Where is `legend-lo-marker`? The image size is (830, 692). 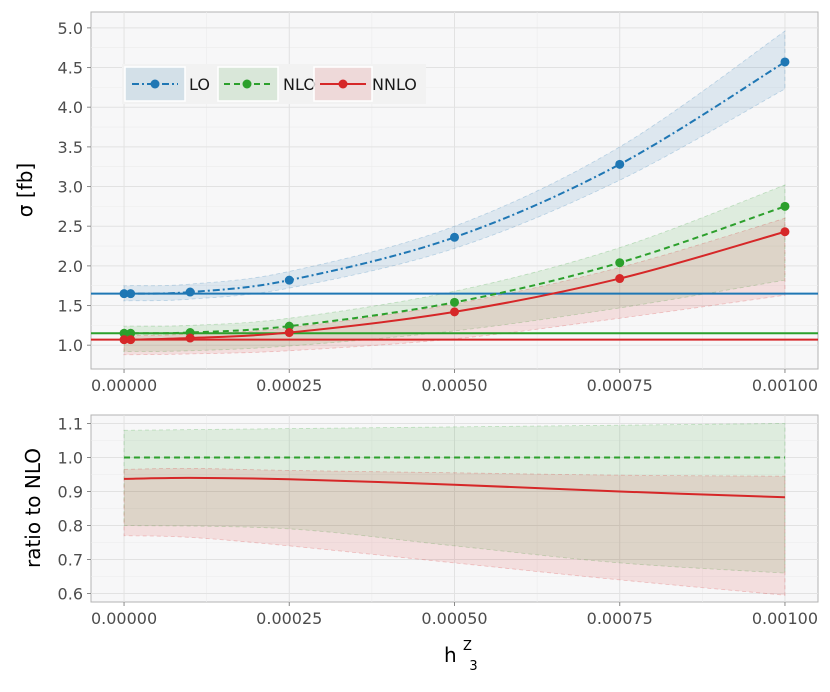 legend-lo-marker is located at coordinates (155, 84).